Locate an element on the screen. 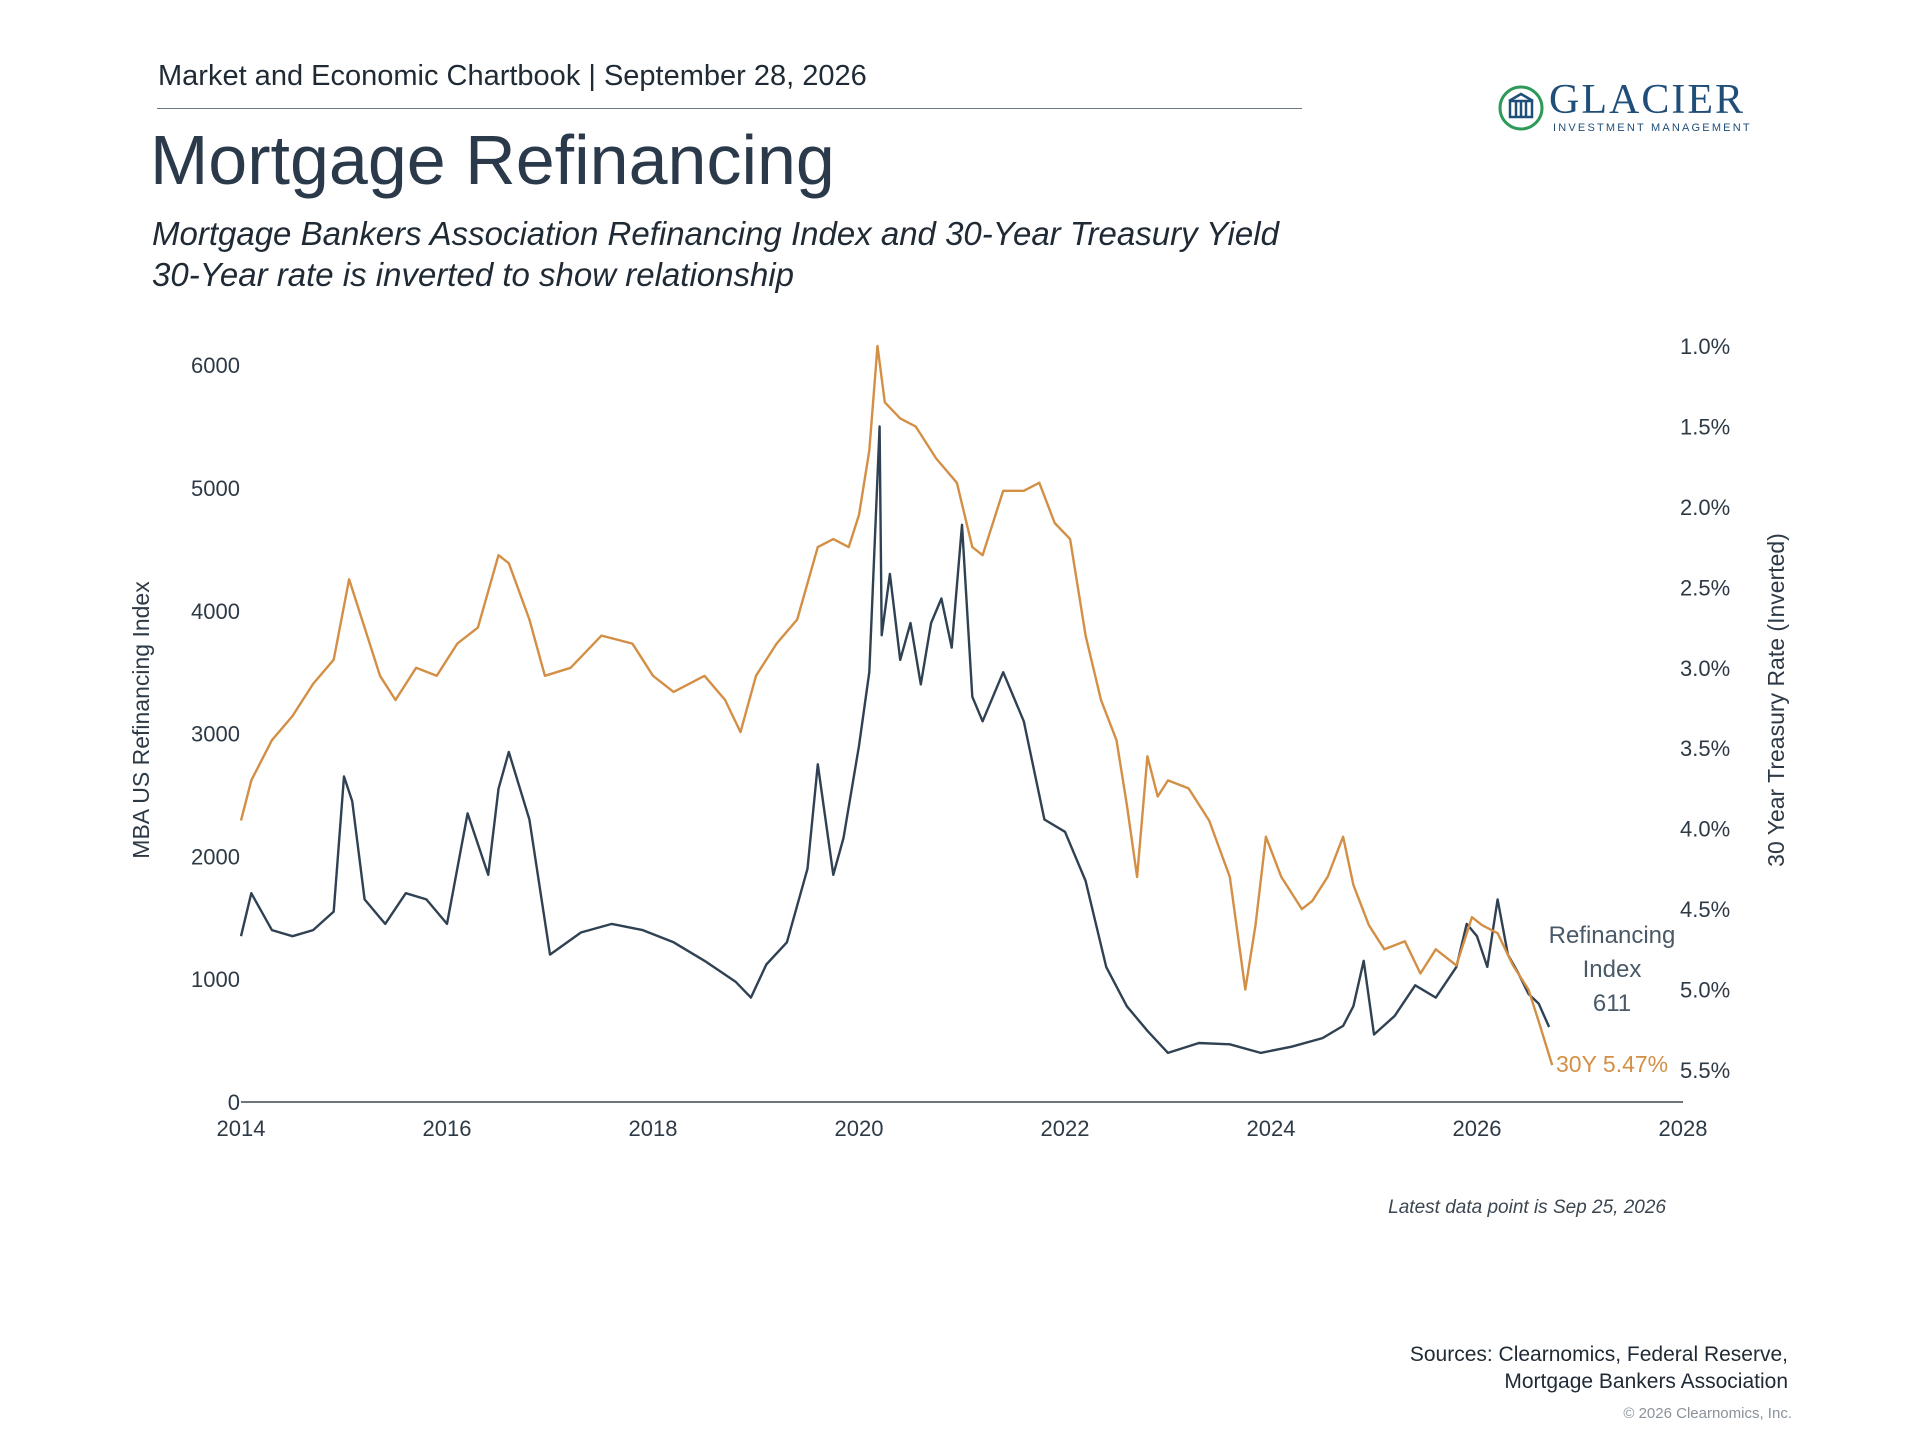 The width and height of the screenshot is (1920, 1440). right-y-tick-label: 4.0% is located at coordinates (1705, 829).